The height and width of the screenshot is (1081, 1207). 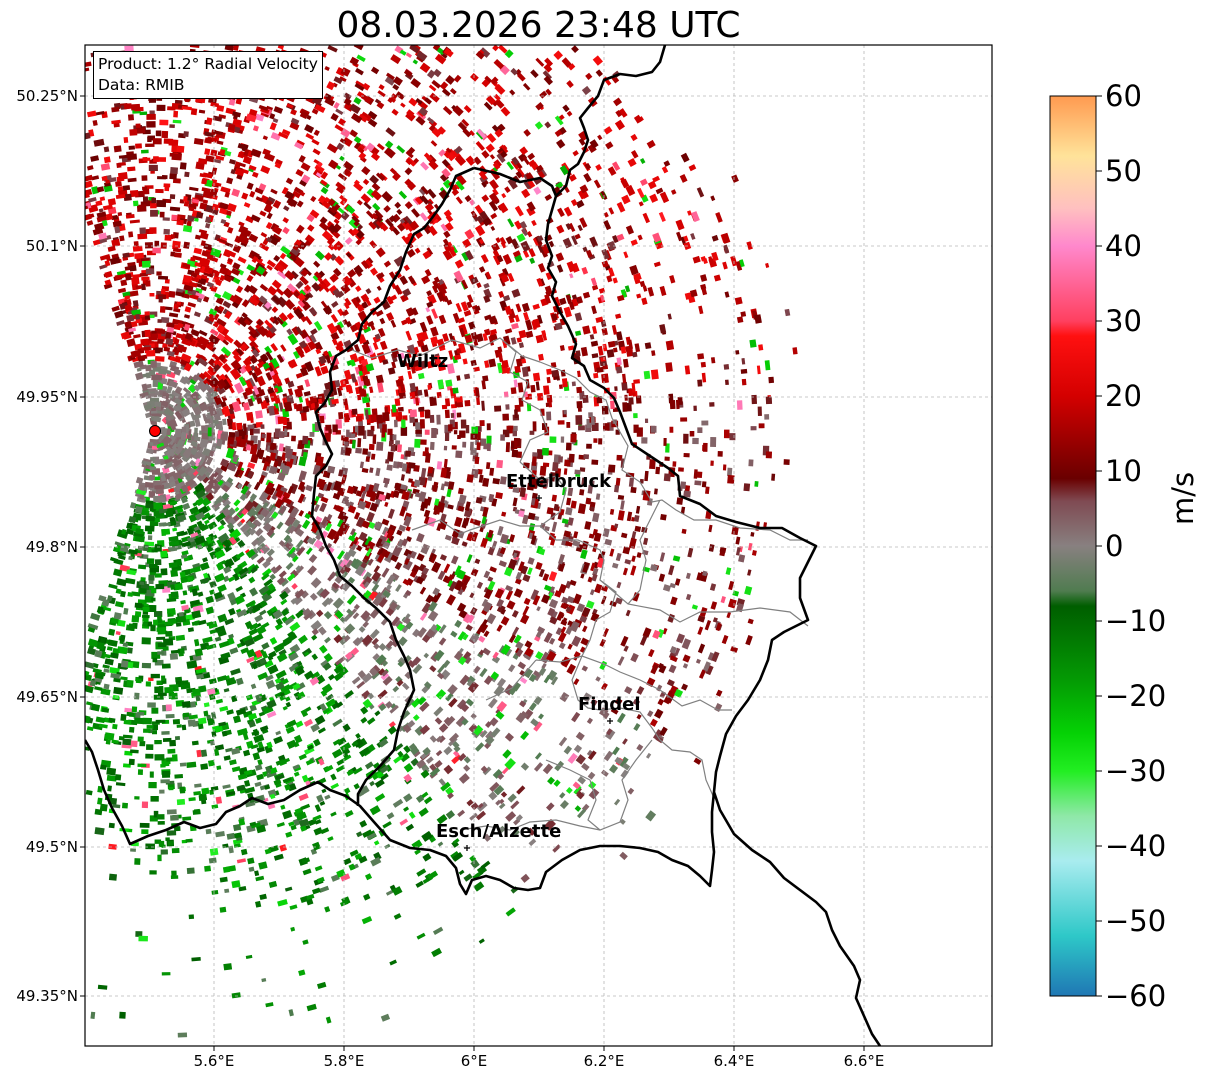 What do you see at coordinates (1183, 498) in the screenshot?
I see `colorbar-unit-label: m/s` at bounding box center [1183, 498].